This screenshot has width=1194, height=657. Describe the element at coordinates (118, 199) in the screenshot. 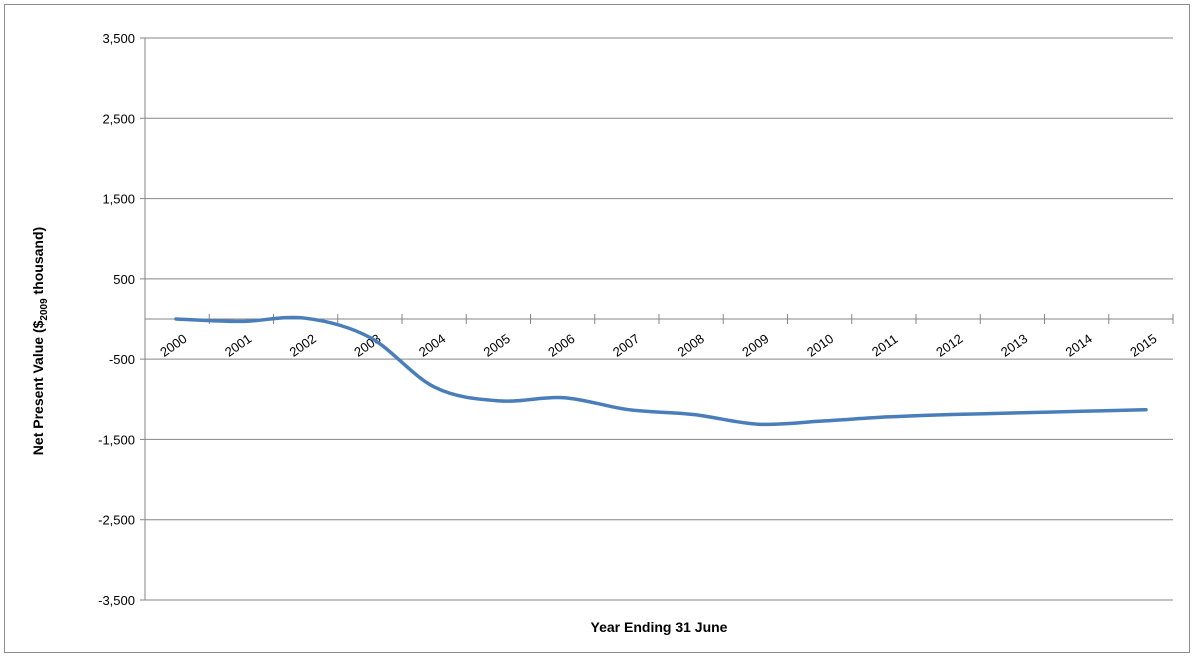

I see `y-tick-label: 1,500` at that location.